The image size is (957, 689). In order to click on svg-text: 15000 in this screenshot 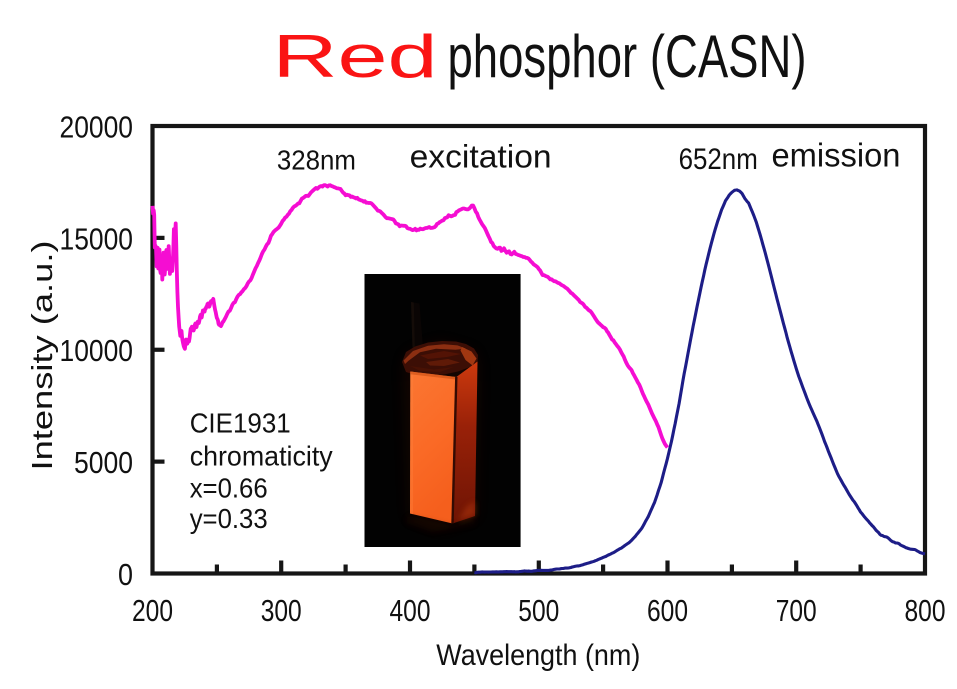, I will do `click(97, 238)`.